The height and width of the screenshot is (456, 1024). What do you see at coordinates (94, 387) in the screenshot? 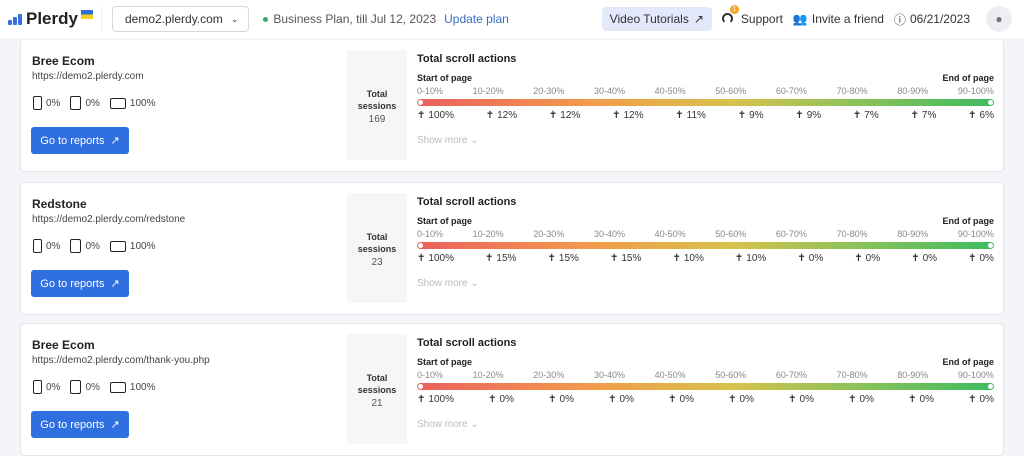
I see `device-breakdown: 0% 0% 100%` at bounding box center [94, 387].